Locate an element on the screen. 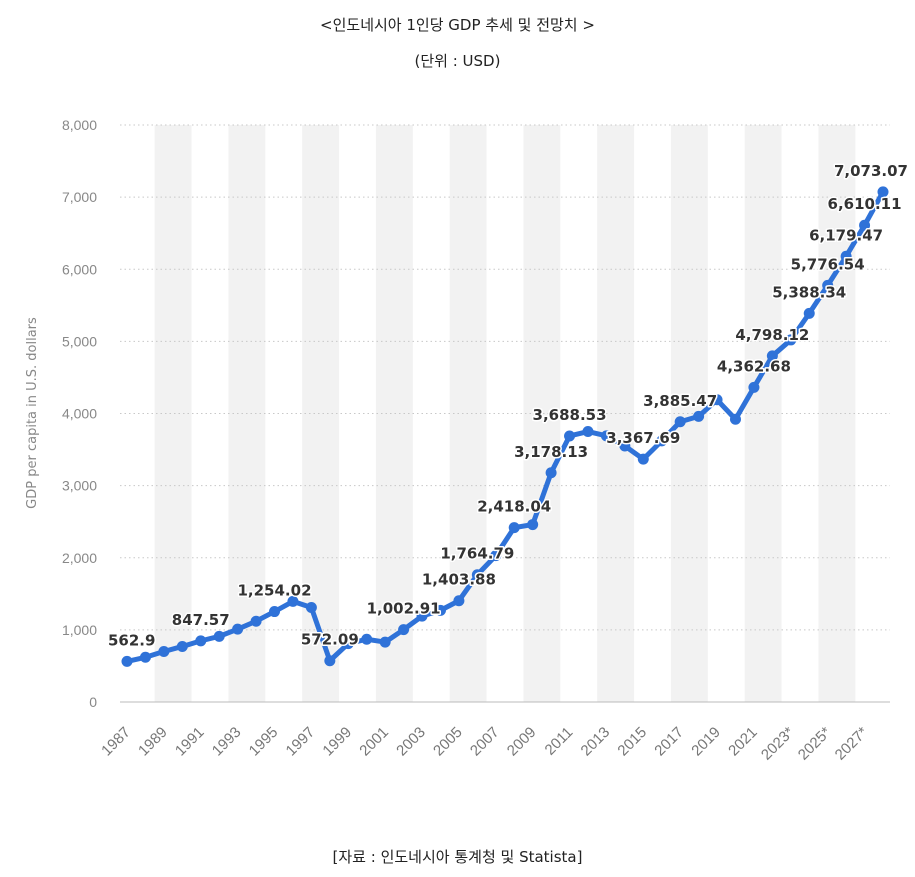 The image size is (915, 877). data-label: 5,776.54 is located at coordinates (828, 264).